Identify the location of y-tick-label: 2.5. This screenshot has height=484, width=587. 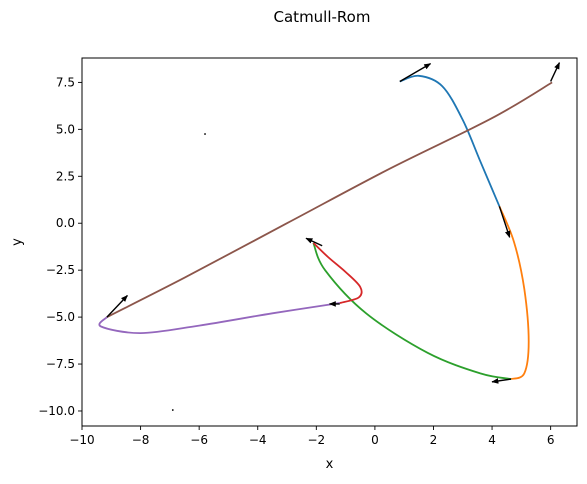
(65, 176).